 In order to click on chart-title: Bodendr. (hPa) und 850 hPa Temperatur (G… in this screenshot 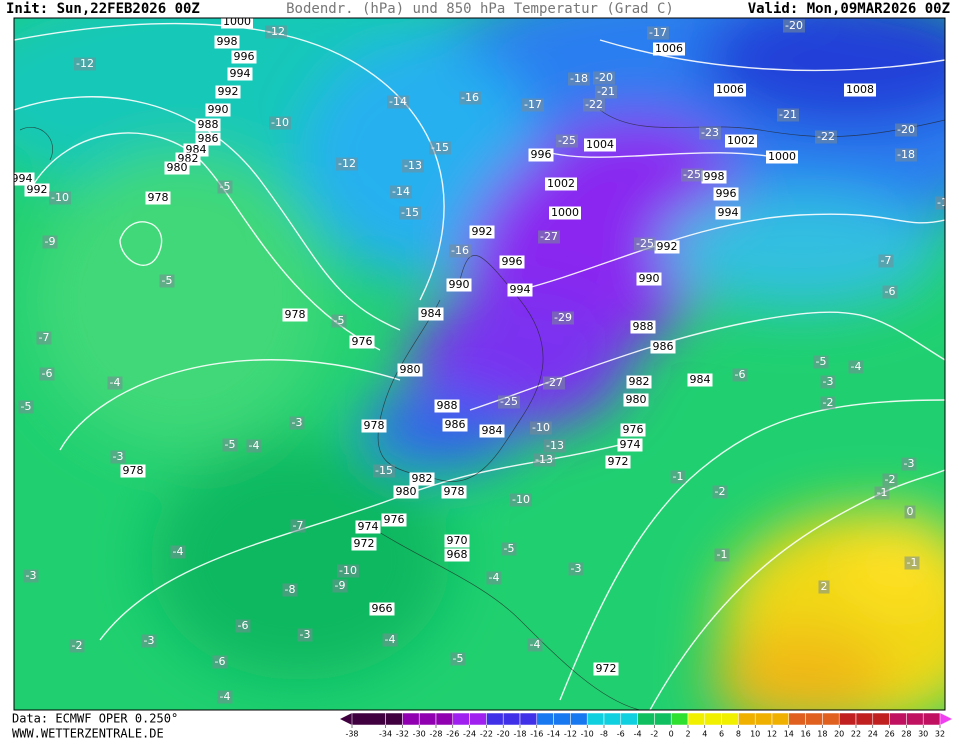, I will do `click(480, 9)`.